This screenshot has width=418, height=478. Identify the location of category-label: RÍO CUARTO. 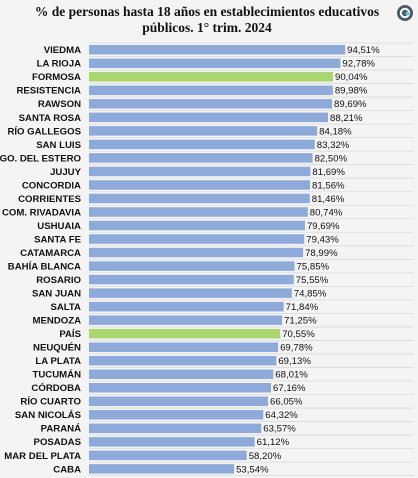
(50, 402).